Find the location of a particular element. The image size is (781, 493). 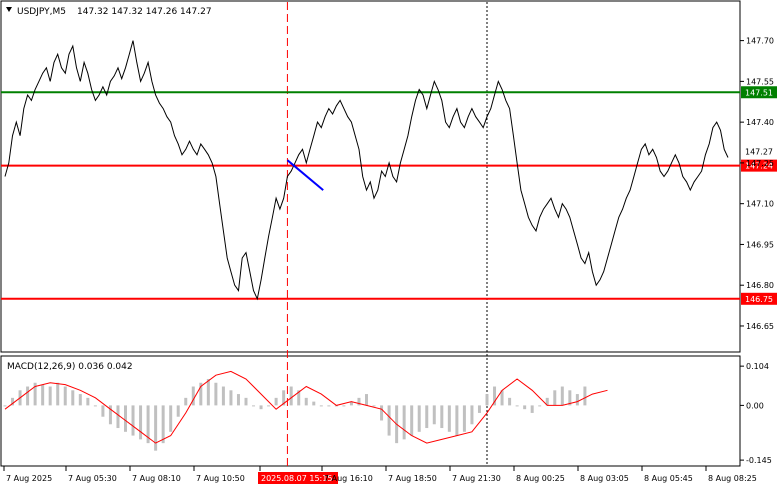

time-axis-tick-label: 7 Aug 16:10 is located at coordinates (348, 478).